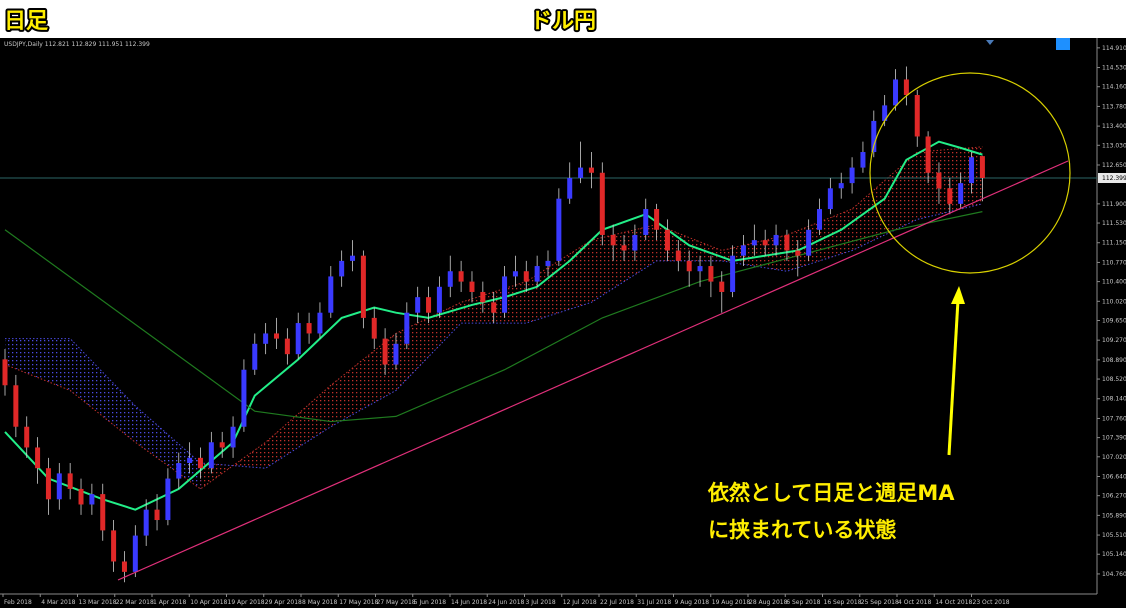 The image size is (1126, 608). Describe the element at coordinates (84, 44) in the screenshot. I see `ohlc-high: 112.829` at that location.